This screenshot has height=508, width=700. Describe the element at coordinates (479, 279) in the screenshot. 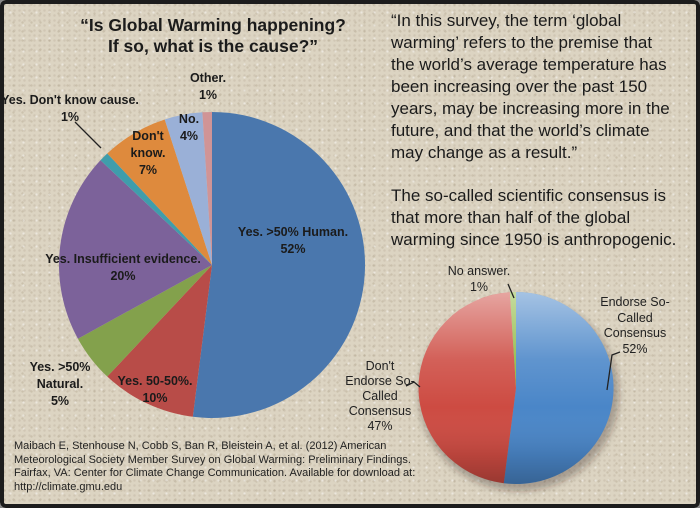

I see `label-no-answer: No answer. 1%` at that location.